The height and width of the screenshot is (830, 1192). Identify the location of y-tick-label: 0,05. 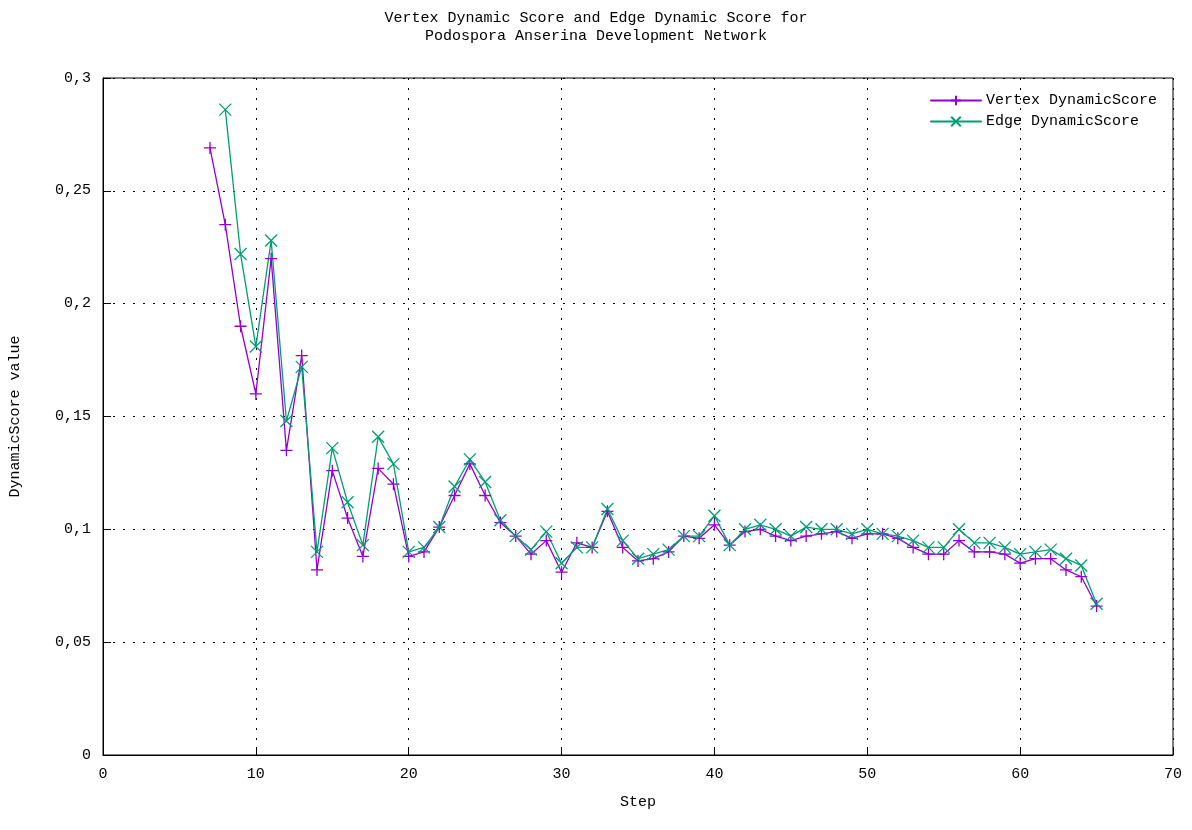
(72, 642).